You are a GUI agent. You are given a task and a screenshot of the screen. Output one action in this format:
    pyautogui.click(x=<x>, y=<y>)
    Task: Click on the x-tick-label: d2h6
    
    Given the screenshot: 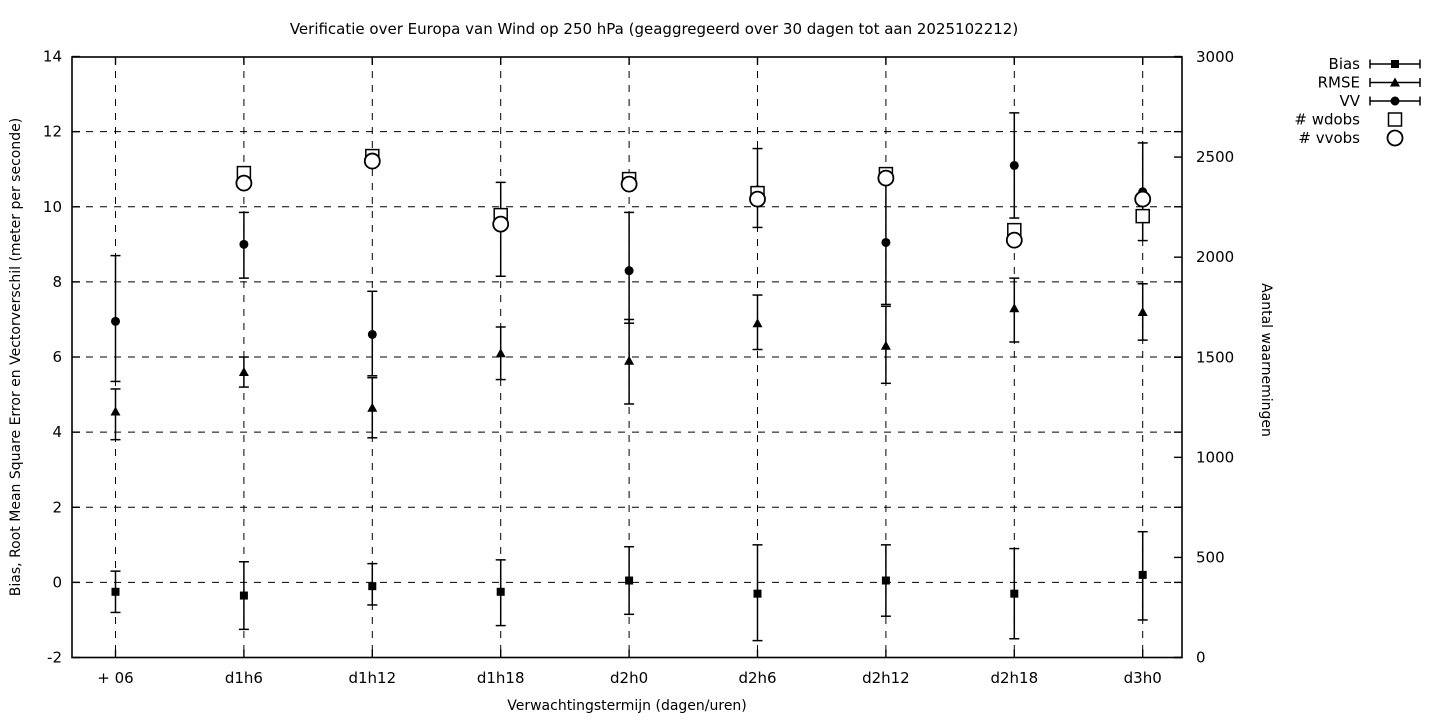 What is the action you would take?
    pyautogui.click(x=757, y=678)
    